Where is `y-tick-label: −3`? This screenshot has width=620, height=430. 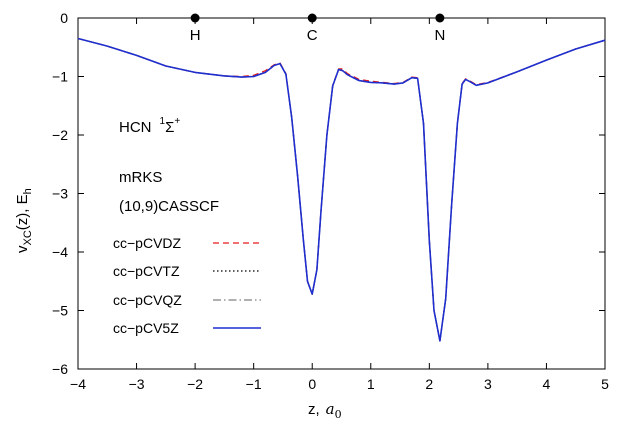
y-tick-label: −3 is located at coordinates (60, 194).